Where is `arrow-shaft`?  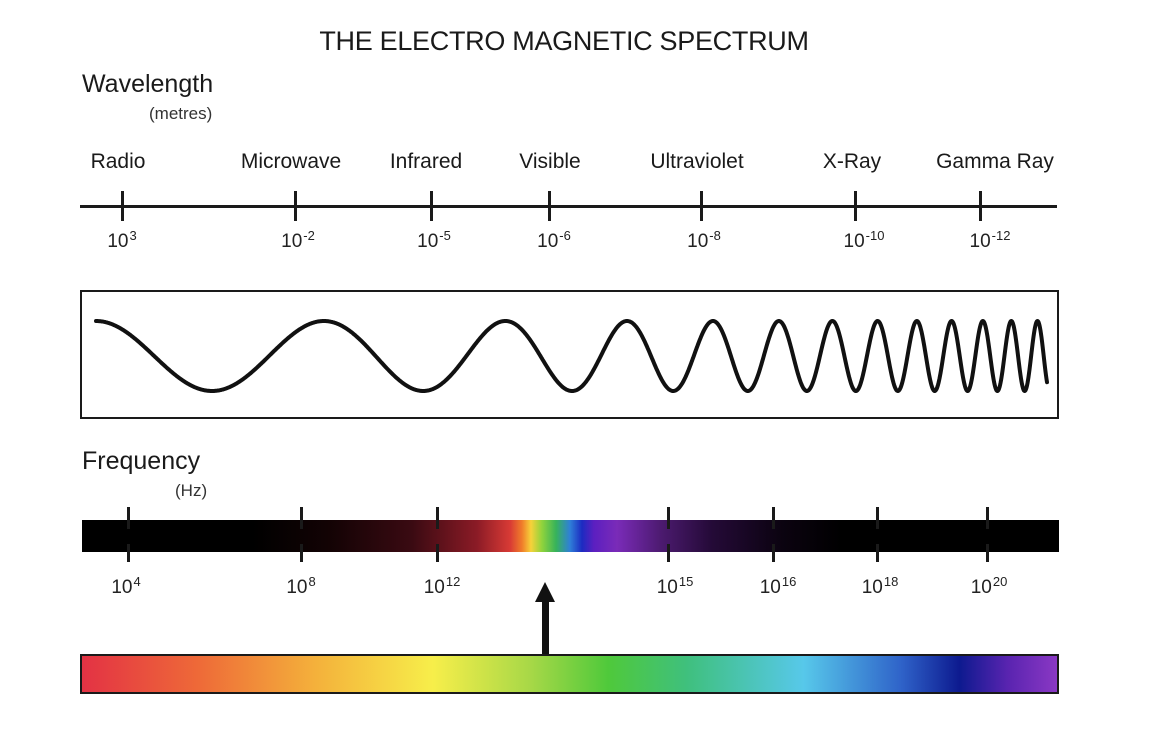 arrow-shaft is located at coordinates (545, 628).